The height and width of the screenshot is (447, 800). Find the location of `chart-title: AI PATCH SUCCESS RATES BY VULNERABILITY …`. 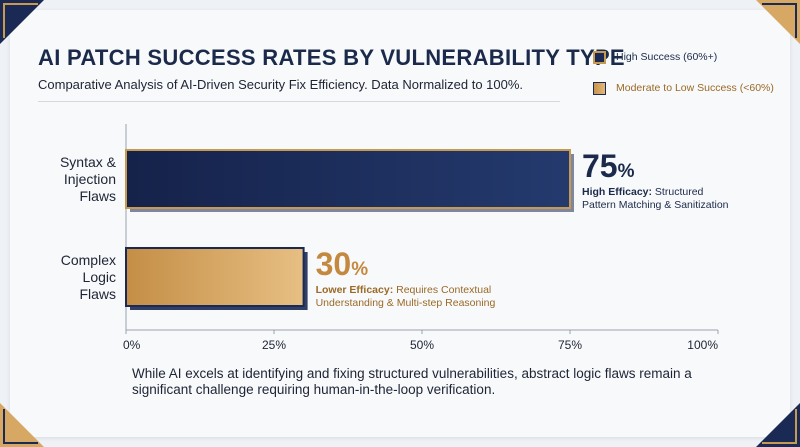

chart-title: AI PATCH SUCCESS RATES BY VULNERABILITY … is located at coordinates (331, 57).